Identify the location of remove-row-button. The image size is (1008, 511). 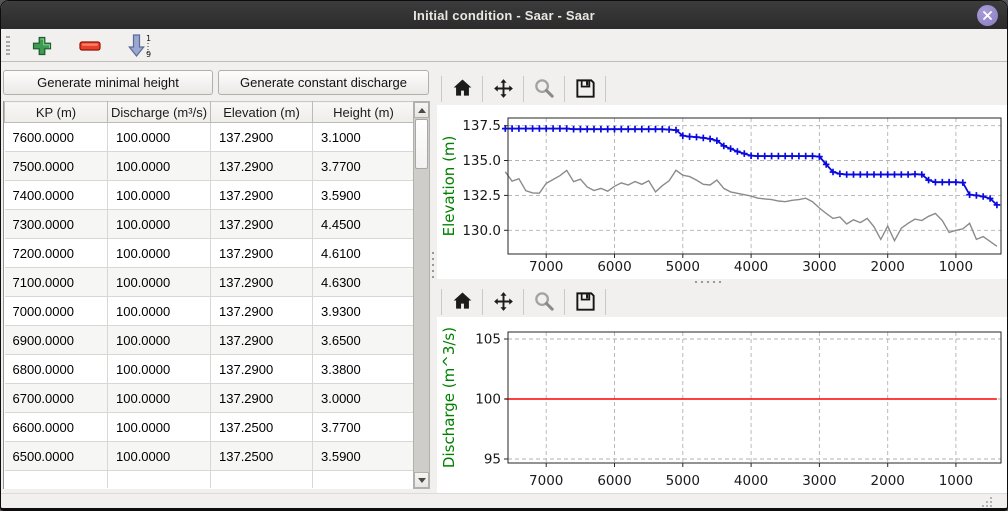
(90, 45).